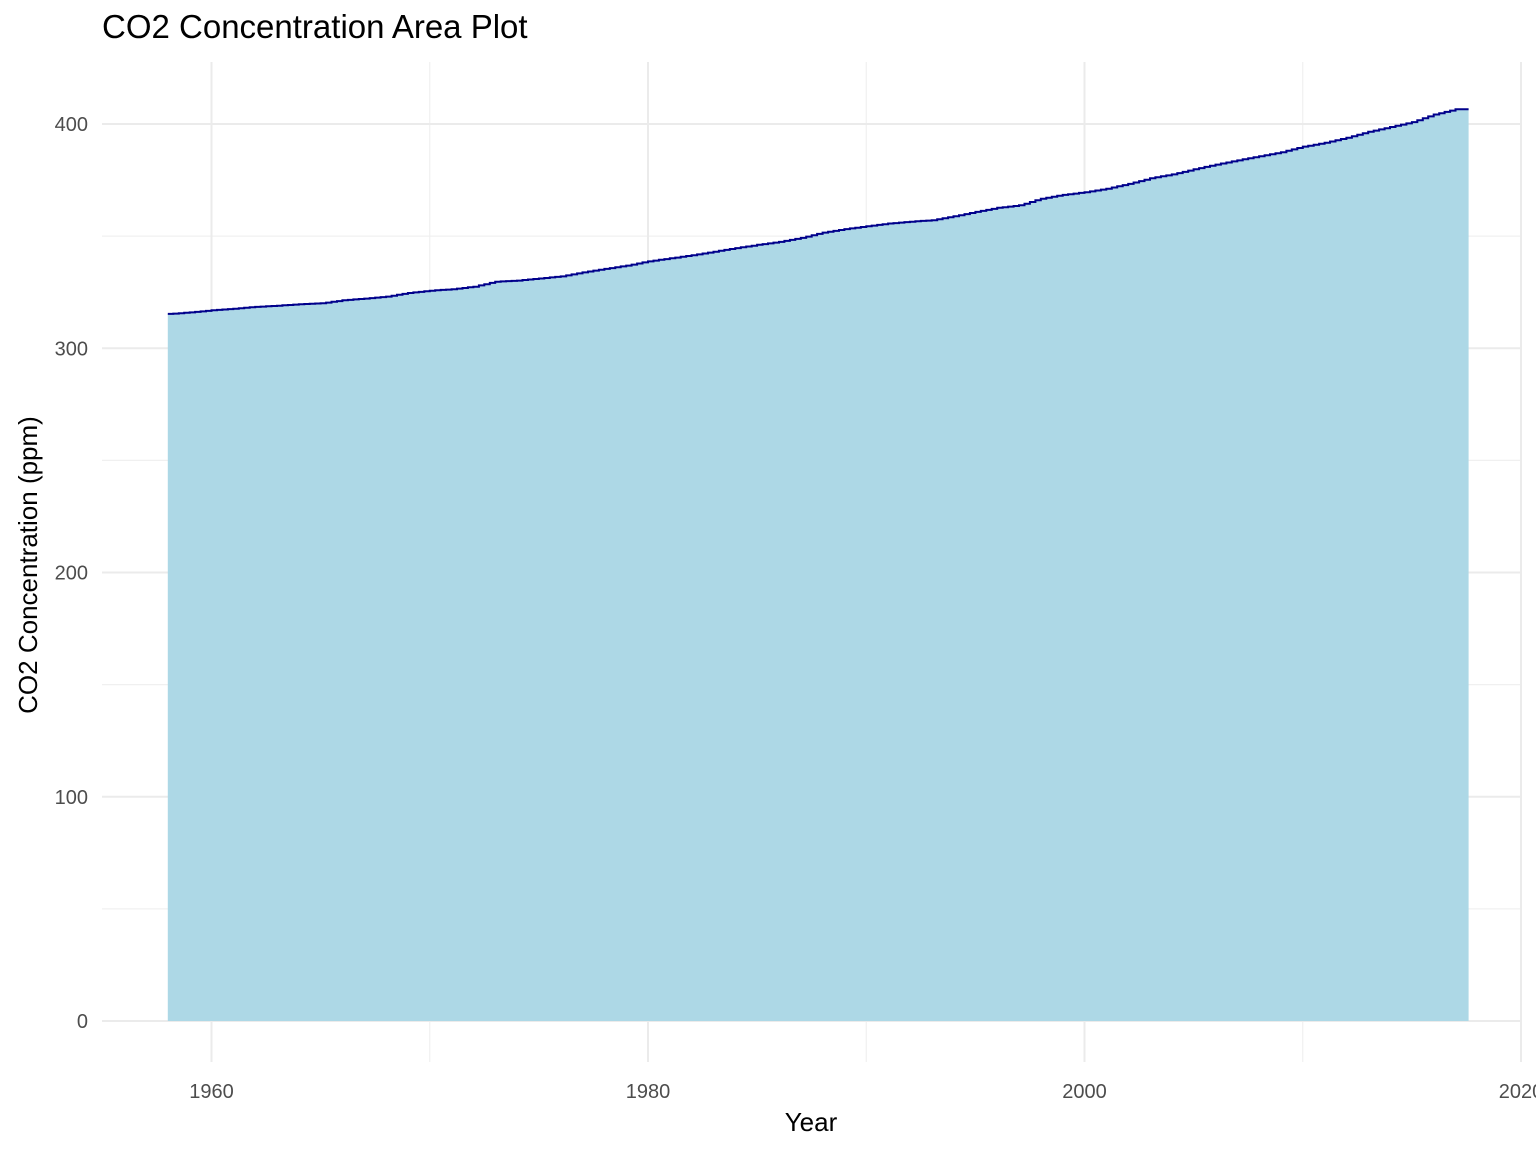  Describe the element at coordinates (71, 125) in the screenshot. I see `y-tick-label: 400` at that location.